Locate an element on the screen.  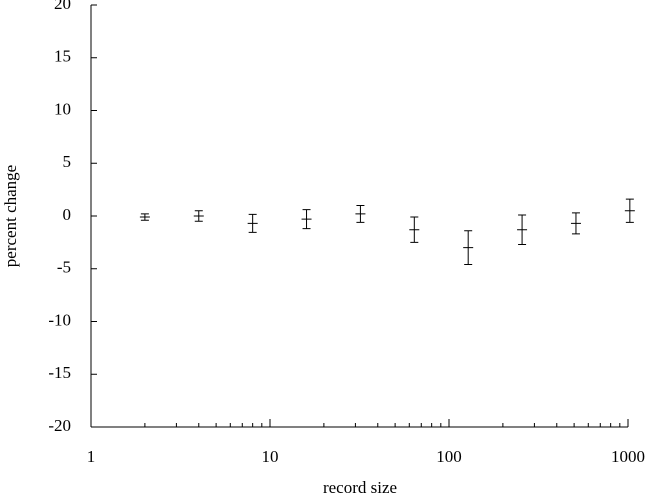
y-tick-label: -5 is located at coordinates (64, 267).